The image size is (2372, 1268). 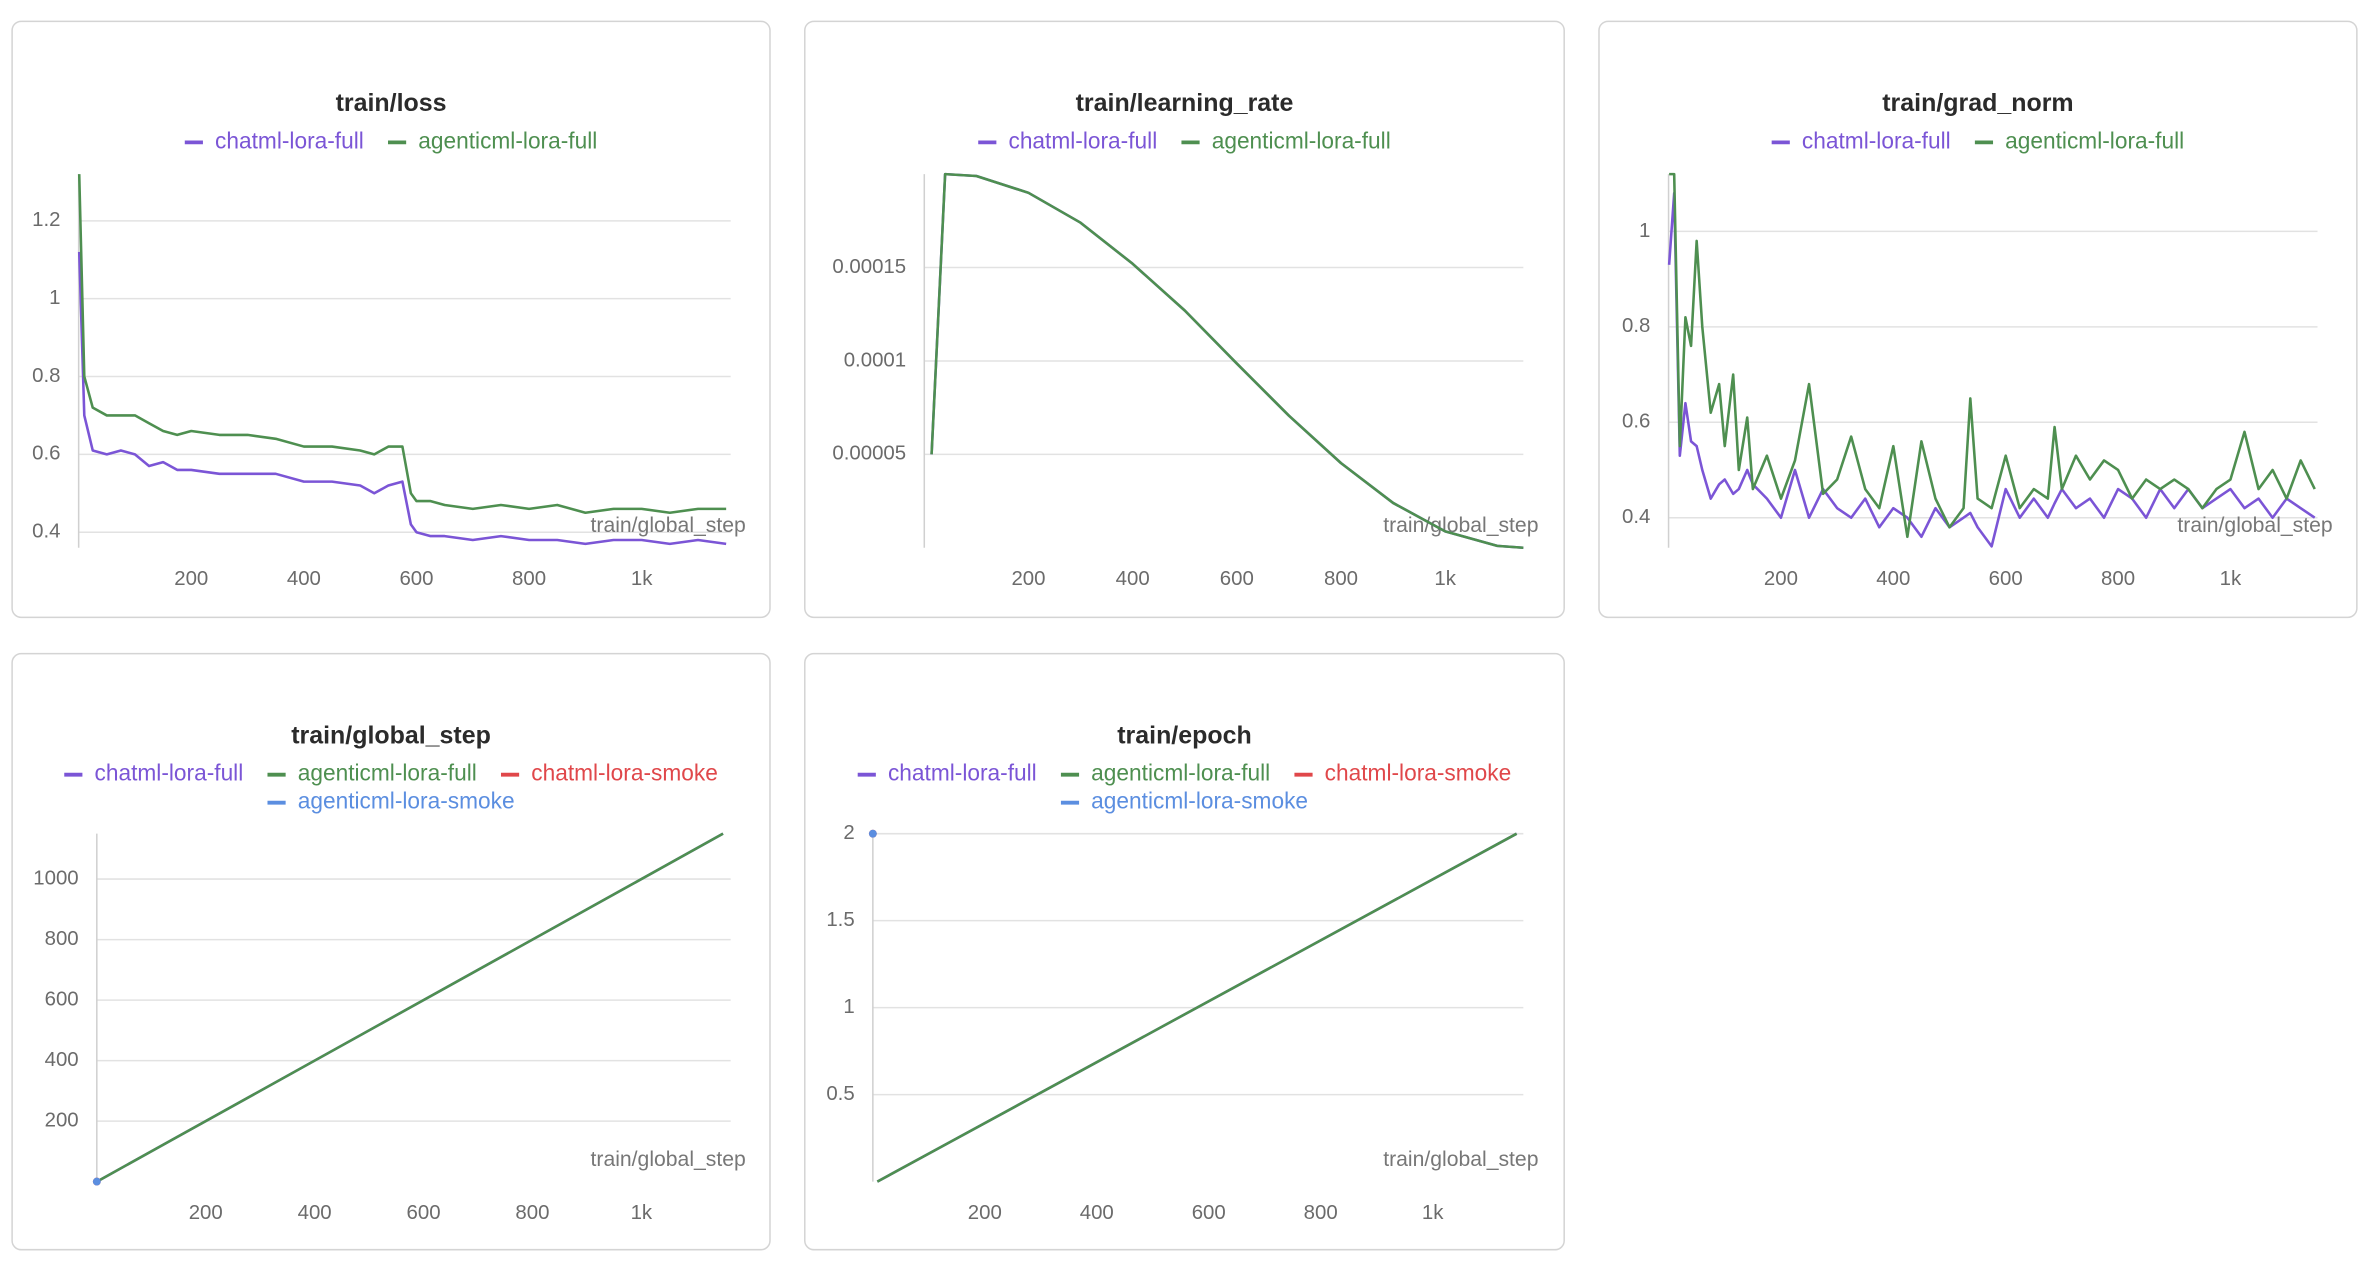 What do you see at coordinates (391, 103) in the screenshot?
I see `chart-title: train/loss` at bounding box center [391, 103].